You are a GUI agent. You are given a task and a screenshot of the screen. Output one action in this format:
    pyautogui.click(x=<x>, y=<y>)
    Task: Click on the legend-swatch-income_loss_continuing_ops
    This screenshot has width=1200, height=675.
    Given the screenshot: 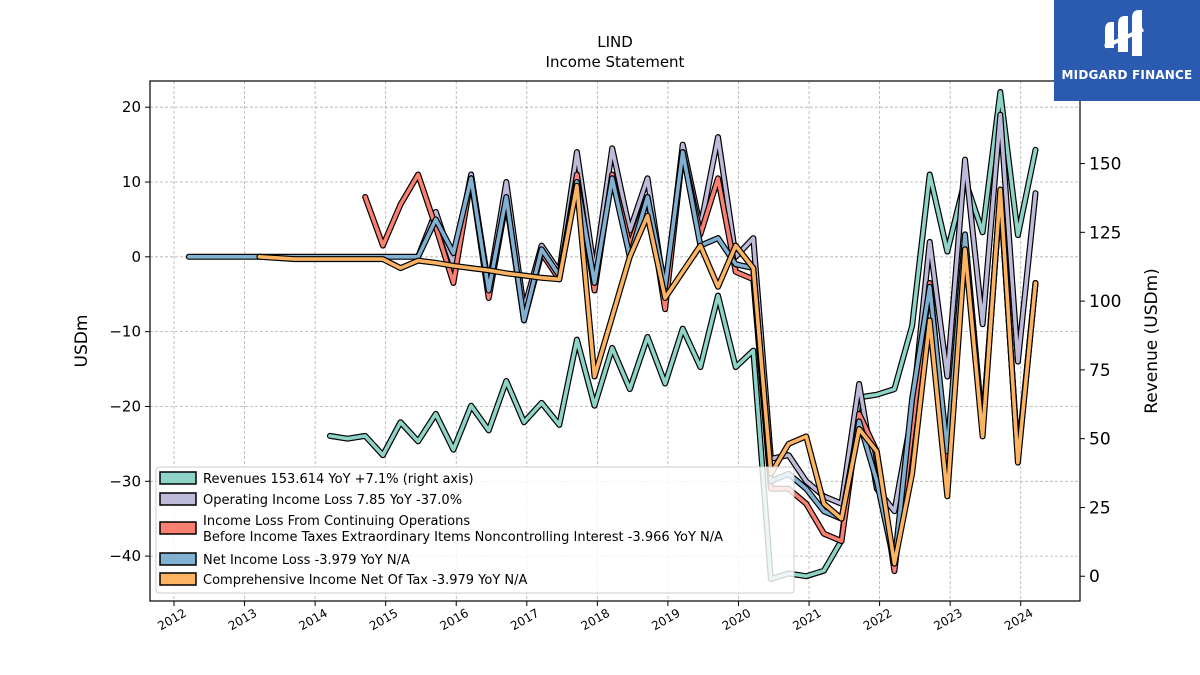 What is the action you would take?
    pyautogui.click(x=178, y=528)
    